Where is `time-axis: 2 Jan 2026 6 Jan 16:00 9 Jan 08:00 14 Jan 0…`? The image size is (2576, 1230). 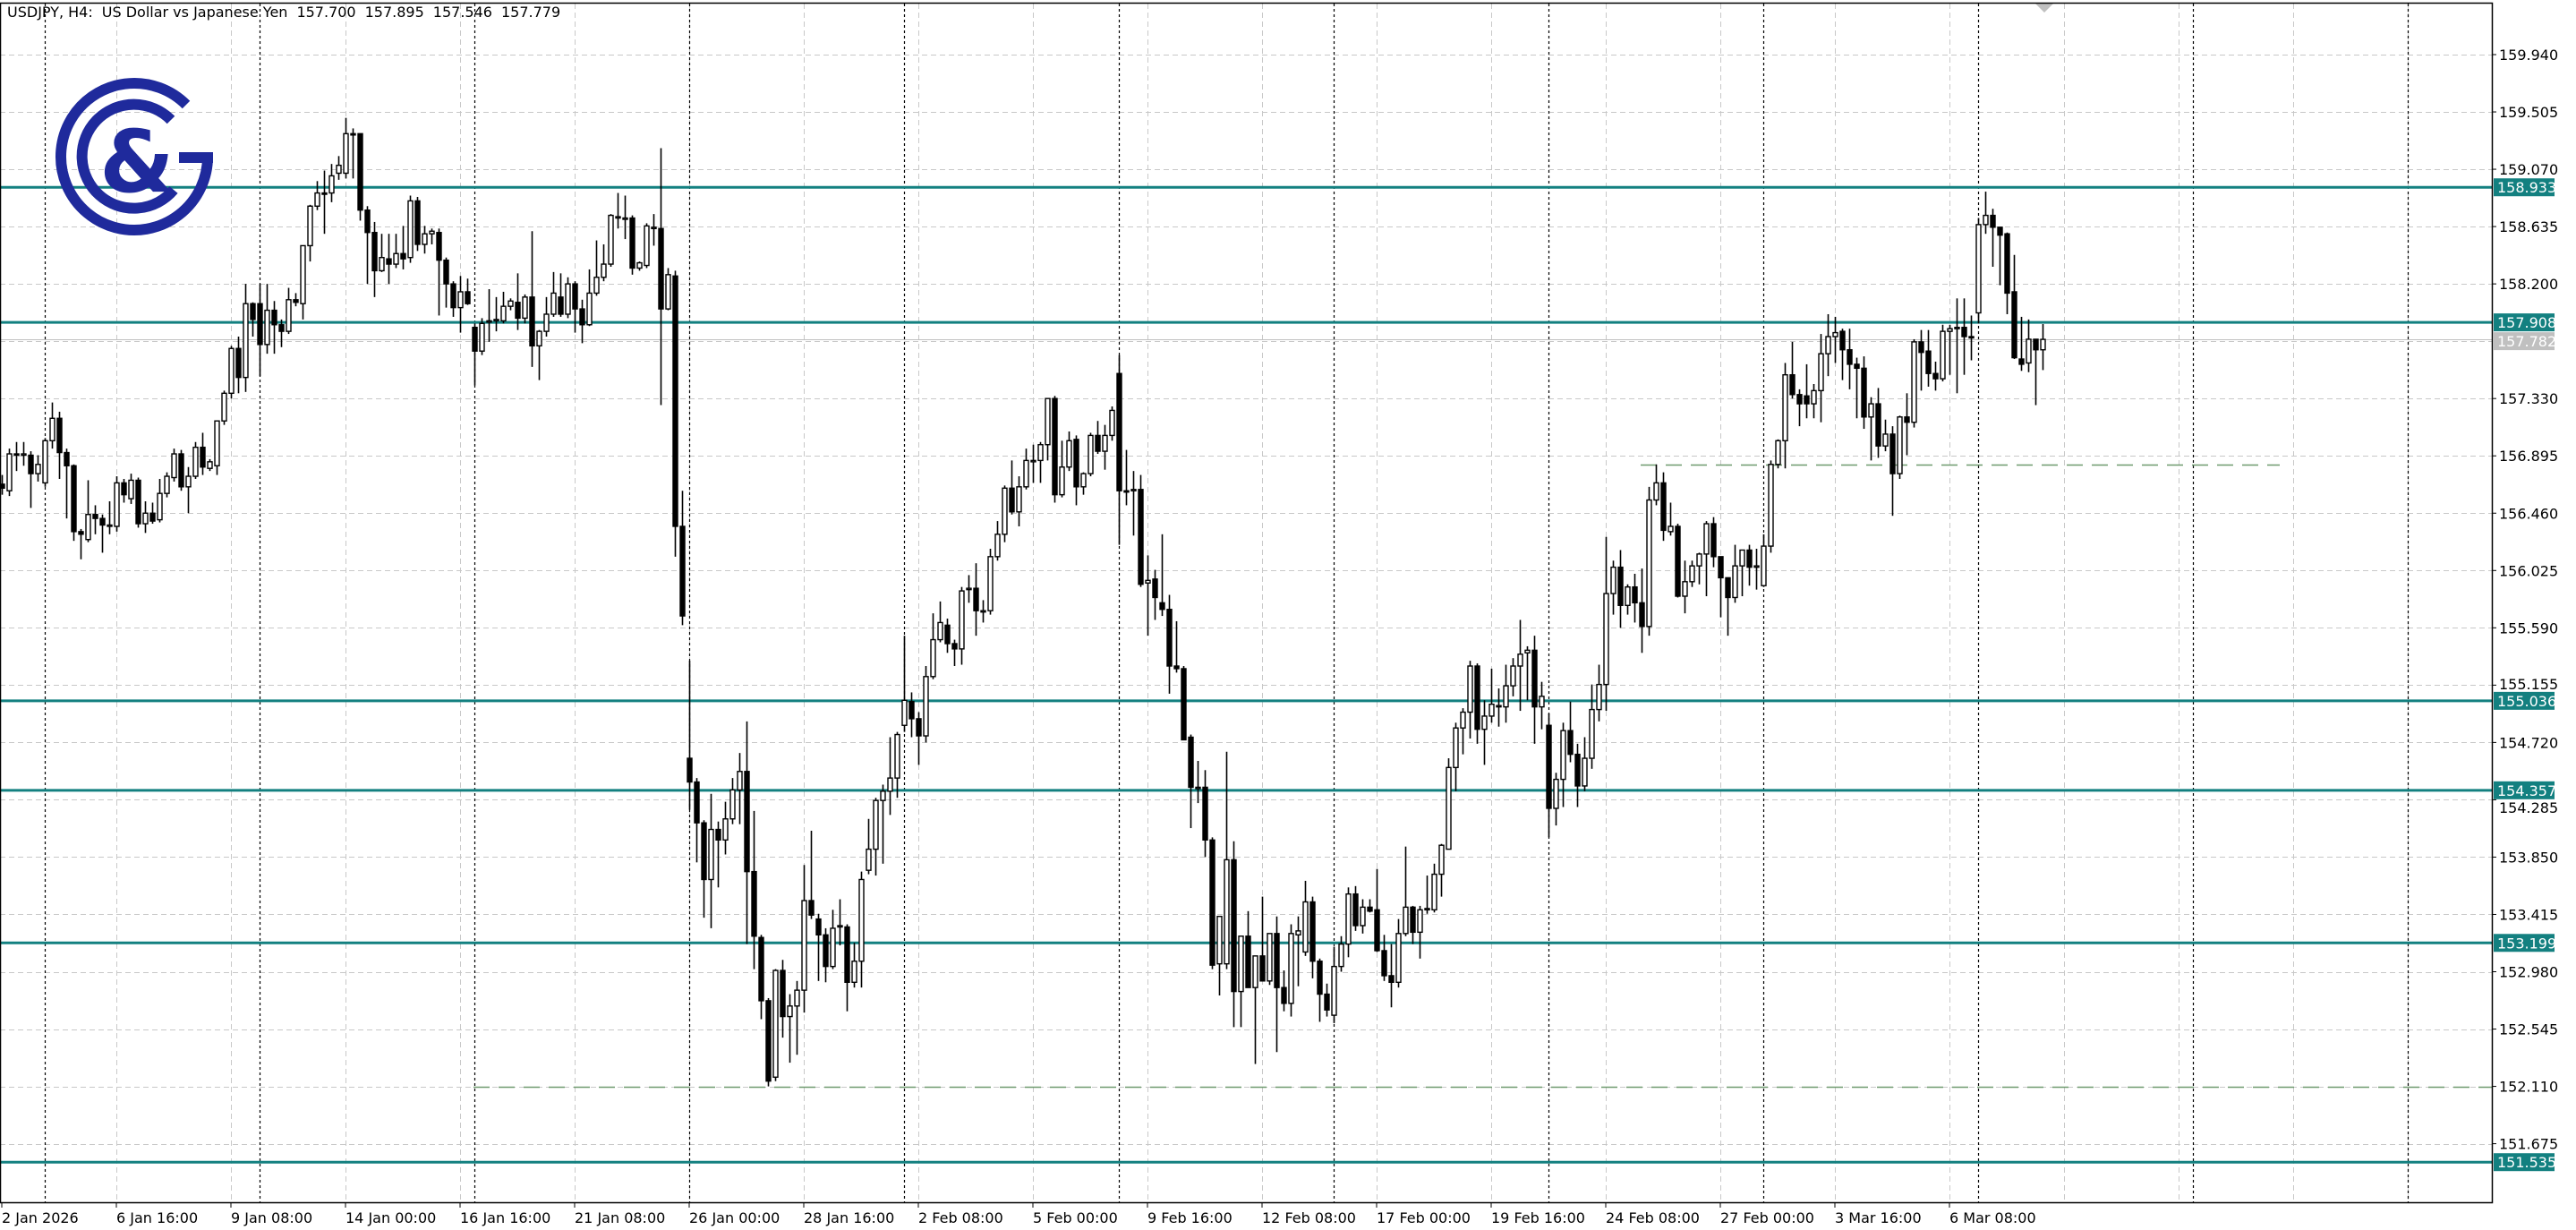 time-axis: 2 Jan 2026 6 Jan 16:00 9 Jan 08:00 14 Jan 0… is located at coordinates (1018, 1214).